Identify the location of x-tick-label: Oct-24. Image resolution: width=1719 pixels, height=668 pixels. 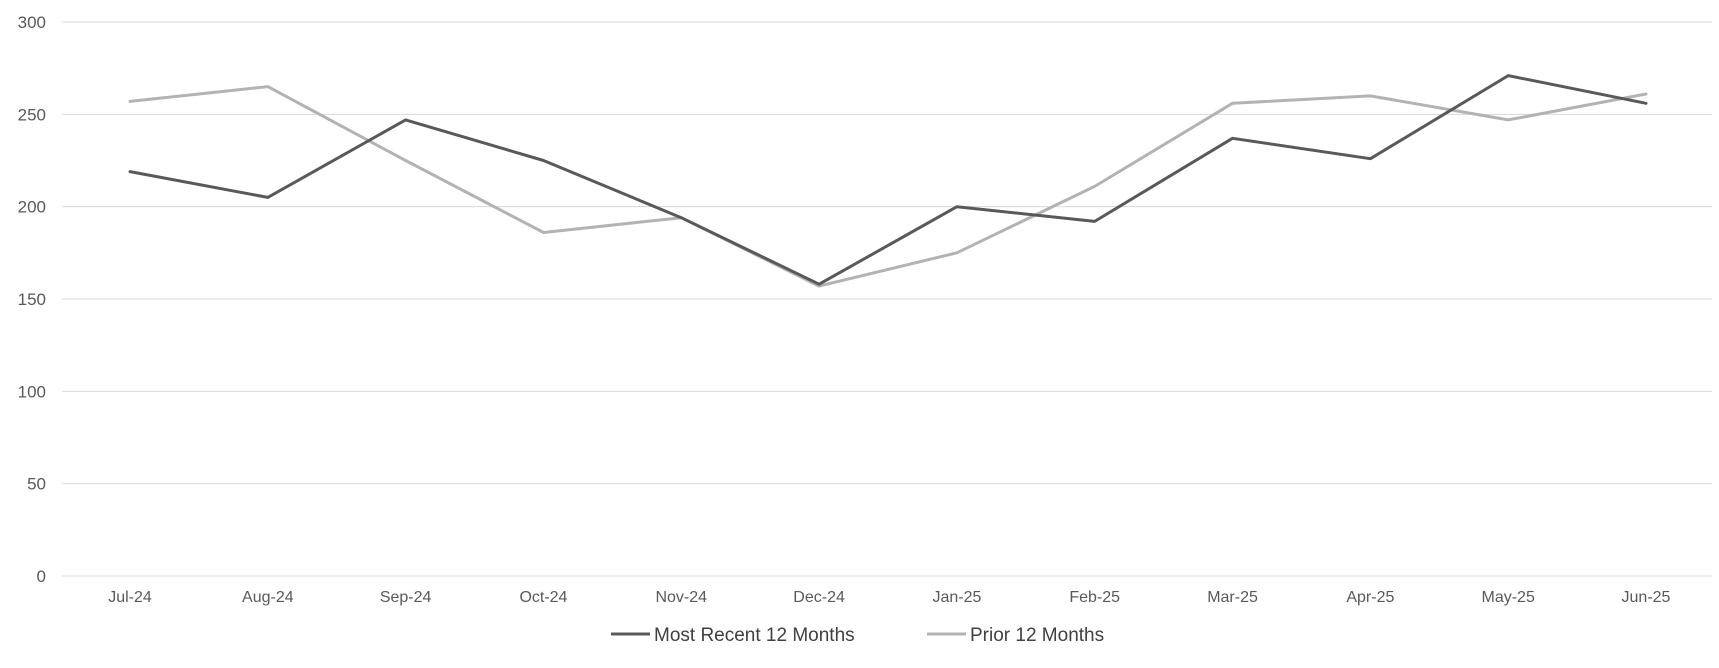
(543, 597).